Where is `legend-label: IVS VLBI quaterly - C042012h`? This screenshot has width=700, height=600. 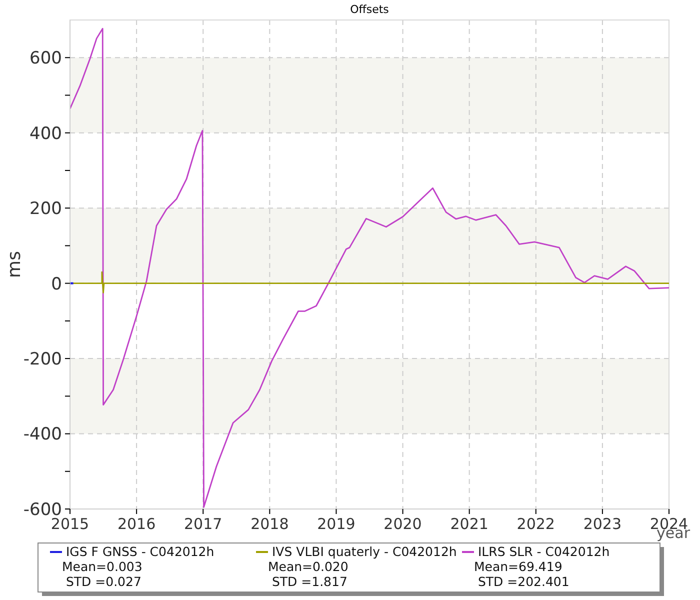
legend-label: IVS VLBI quaterly - C042012h is located at coordinates (364, 551).